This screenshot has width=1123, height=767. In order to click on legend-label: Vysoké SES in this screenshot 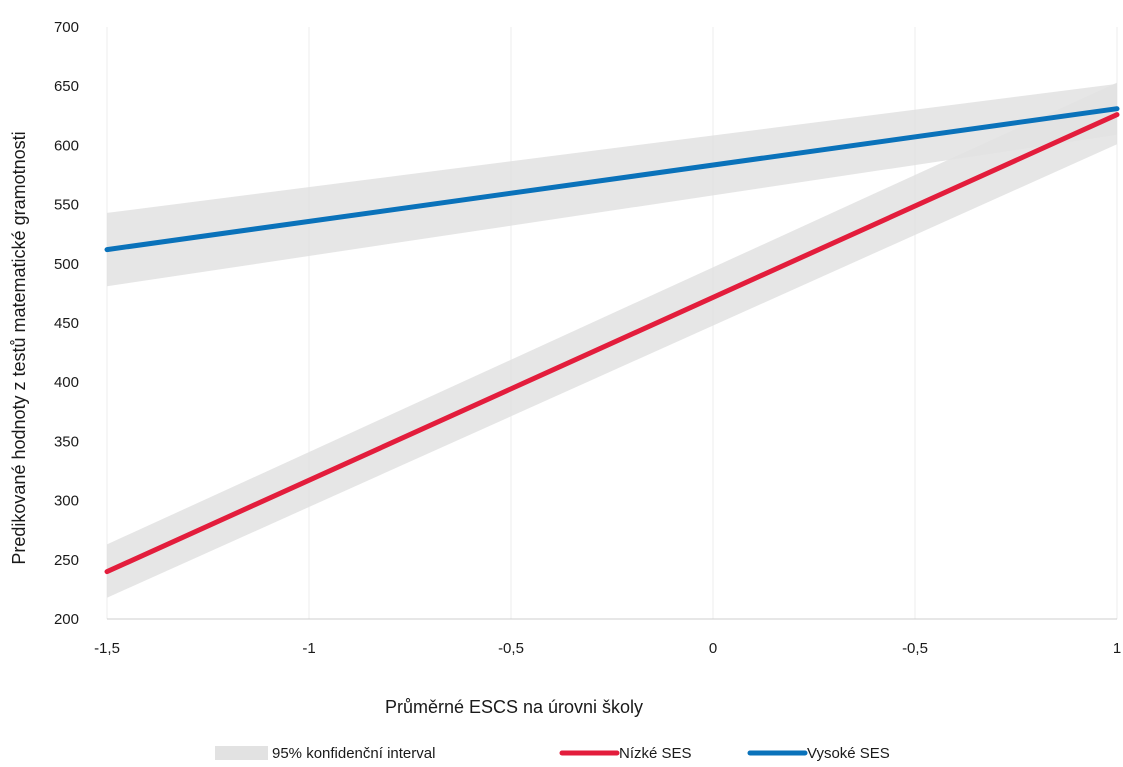, I will do `click(848, 753)`.